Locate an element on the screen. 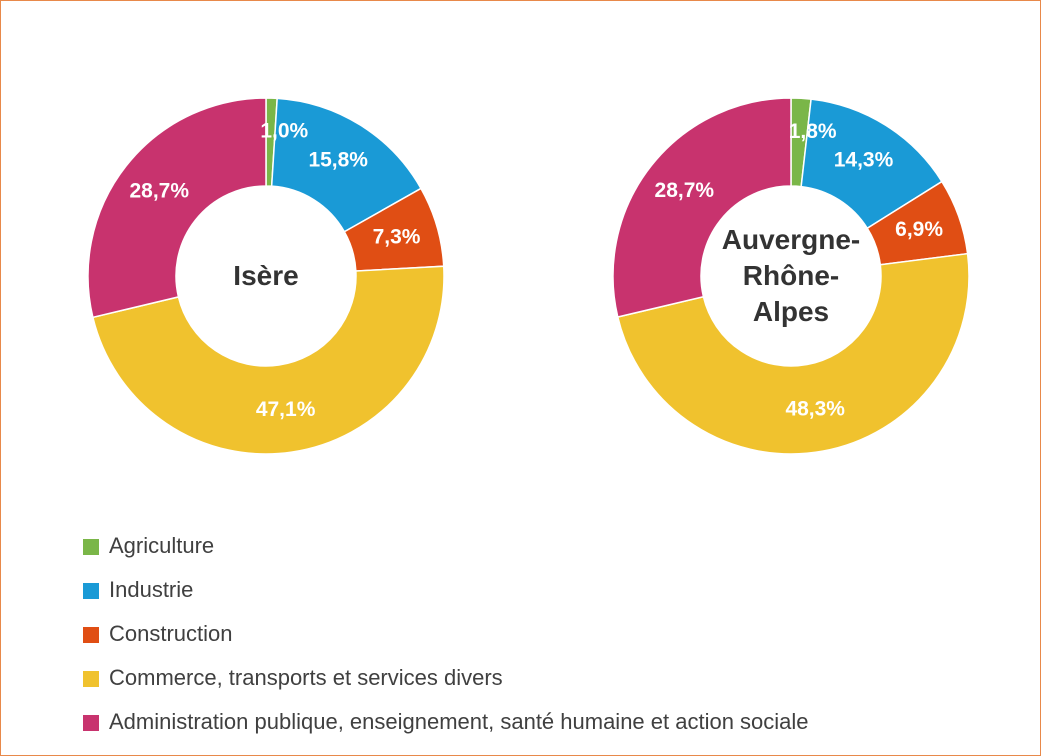 The height and width of the screenshot is (756, 1041). data-label: 14,3% is located at coordinates (864, 159).